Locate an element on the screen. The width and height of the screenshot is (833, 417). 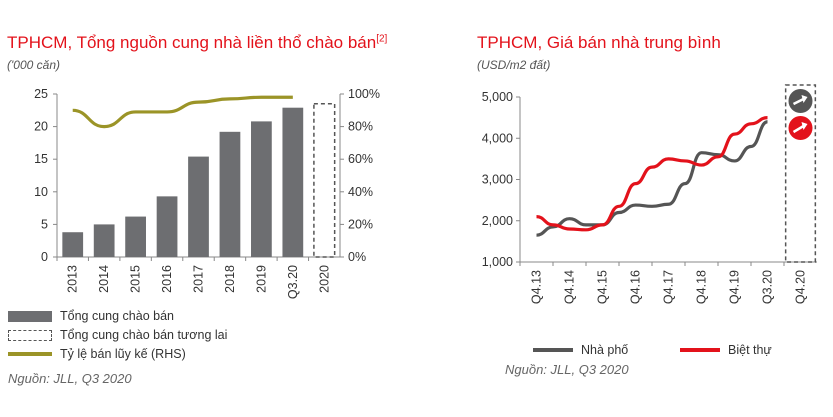
legend-item-future-supply: Tổng cung chào bán tương lai is located at coordinates (117, 335).